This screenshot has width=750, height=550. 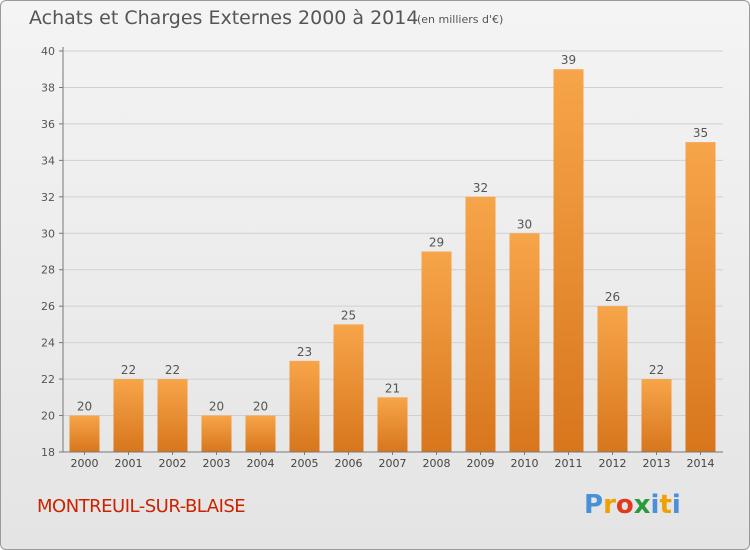 I want to click on chart-title: Achats et Charges Externes 2000 à 2014, so click(x=224, y=18).